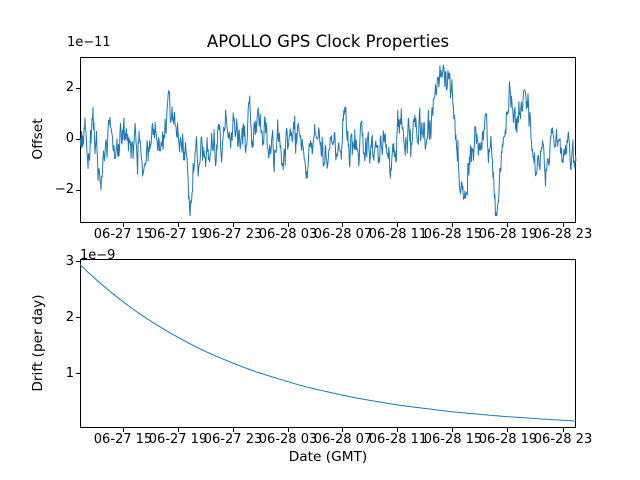 This screenshot has height=480, width=640. I want to click on x-axis-label: Date (GMT), so click(328, 457).